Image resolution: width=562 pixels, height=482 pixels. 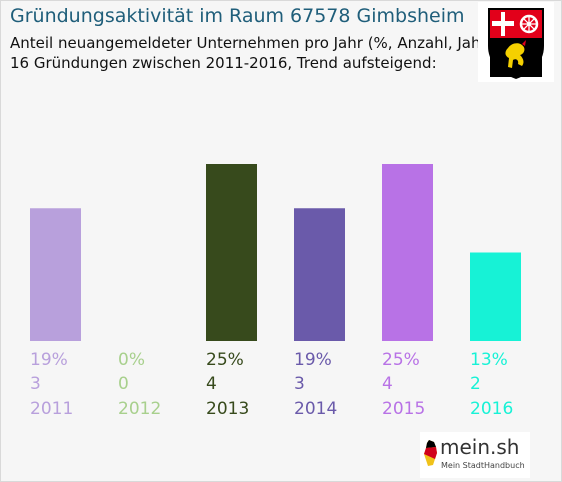 What do you see at coordinates (495, 296) in the screenshot?
I see `bar-2016` at bounding box center [495, 296].